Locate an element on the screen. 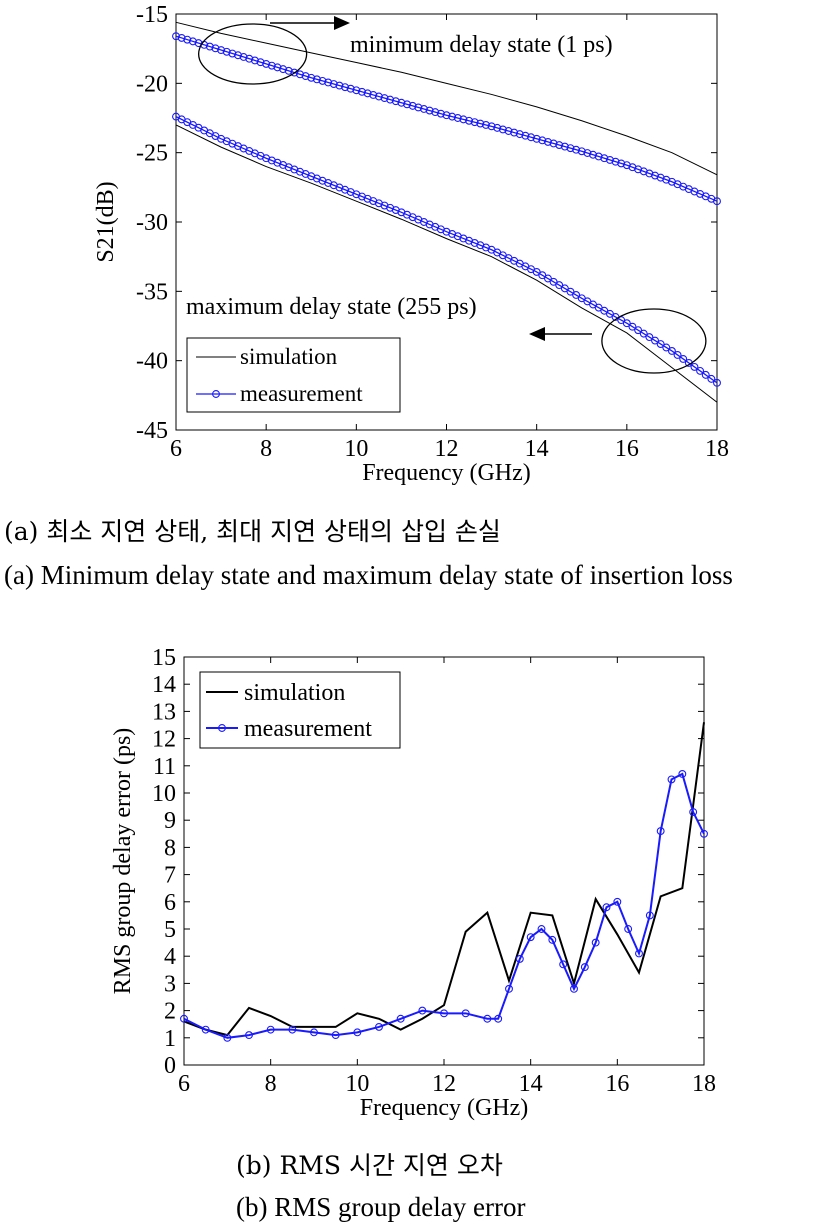  annotation-arrowhead-max is located at coordinates (537, 334).